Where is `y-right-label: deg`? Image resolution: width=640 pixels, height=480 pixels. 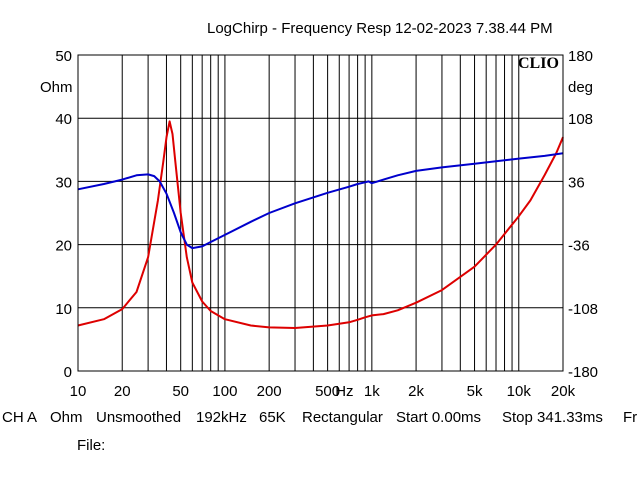 y-right-label: deg is located at coordinates (580, 87).